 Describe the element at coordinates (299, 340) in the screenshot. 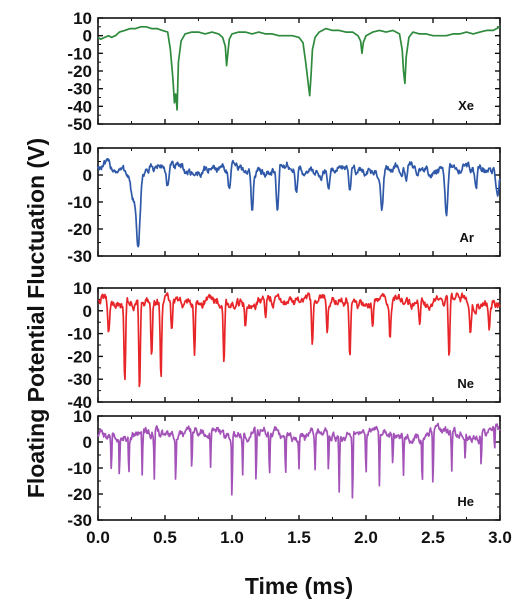

I see `series-line-ne` at that location.